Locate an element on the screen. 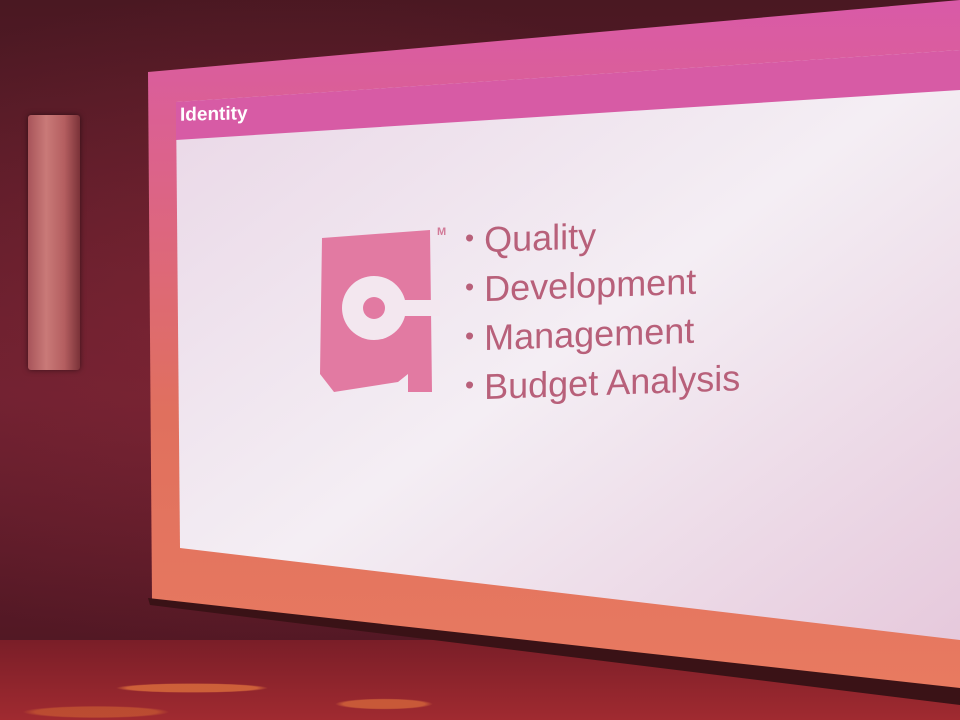 The width and height of the screenshot is (960, 720). company-logo-icon is located at coordinates (380, 311).